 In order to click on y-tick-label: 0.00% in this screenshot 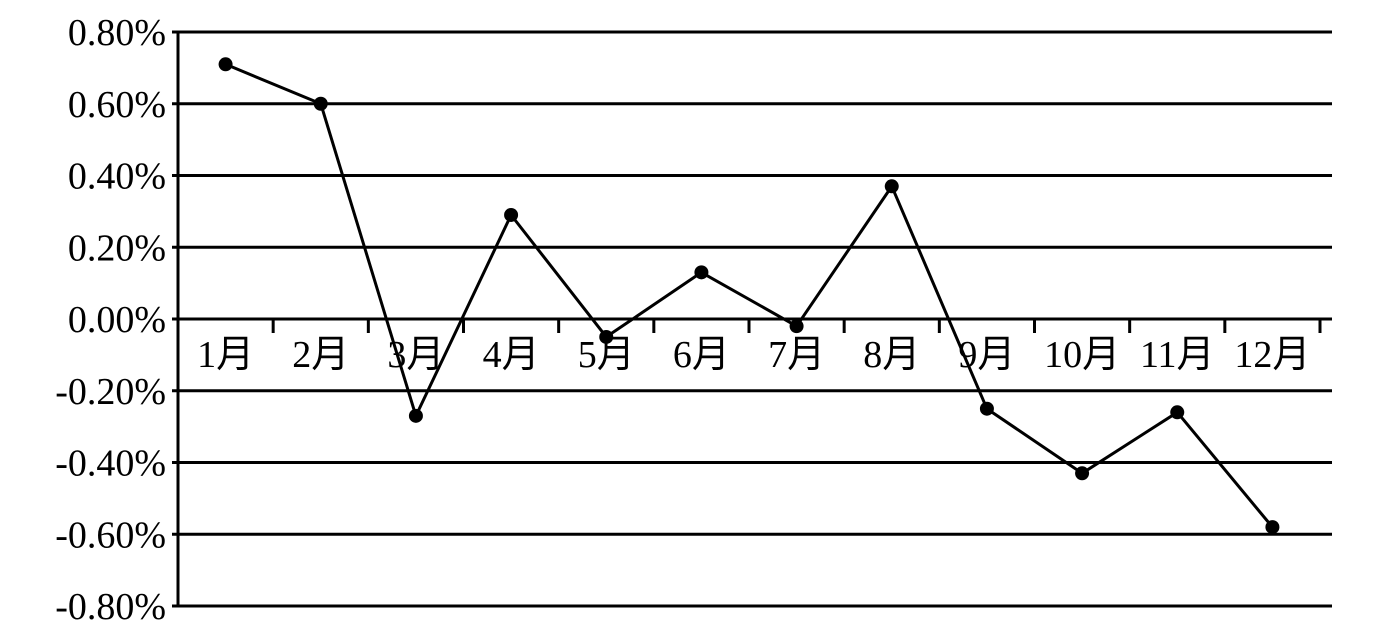, I will do `click(117, 320)`.